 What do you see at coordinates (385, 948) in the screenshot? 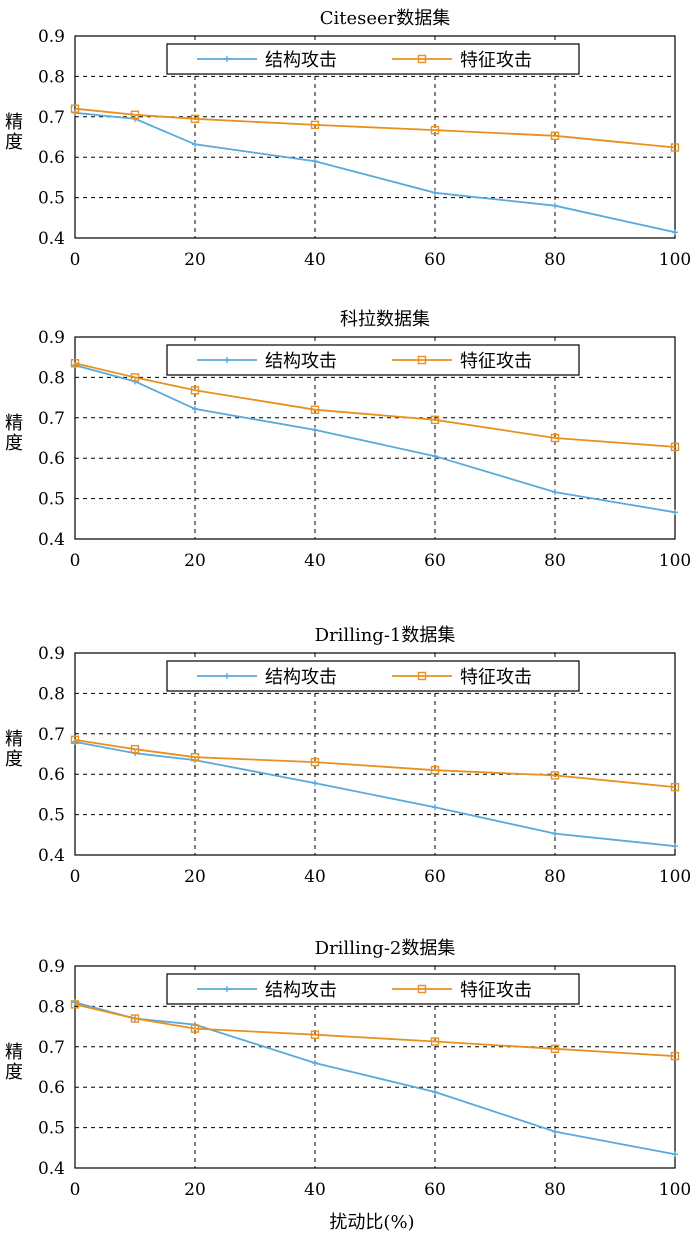
I see `chart-title: Drilling-2数据集` at bounding box center [385, 948].